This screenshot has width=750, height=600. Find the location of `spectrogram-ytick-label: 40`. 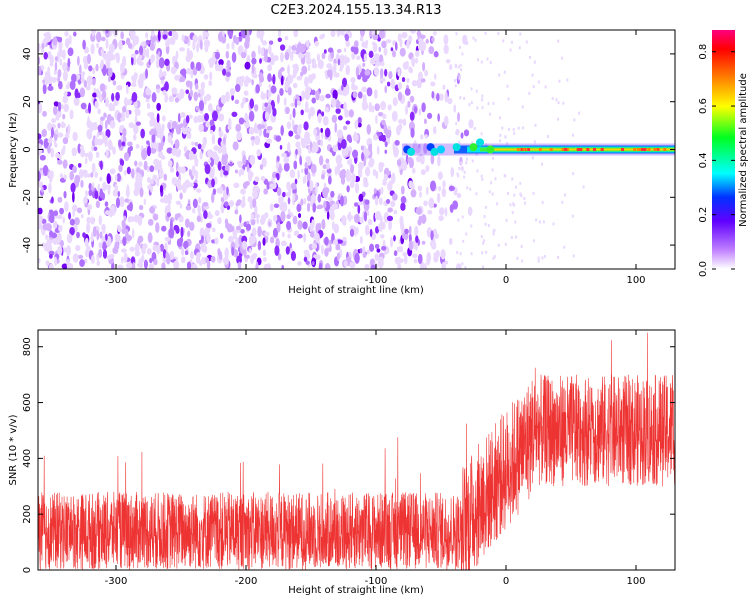

spectrogram-ytick-label: 40 is located at coordinates (27, 54).